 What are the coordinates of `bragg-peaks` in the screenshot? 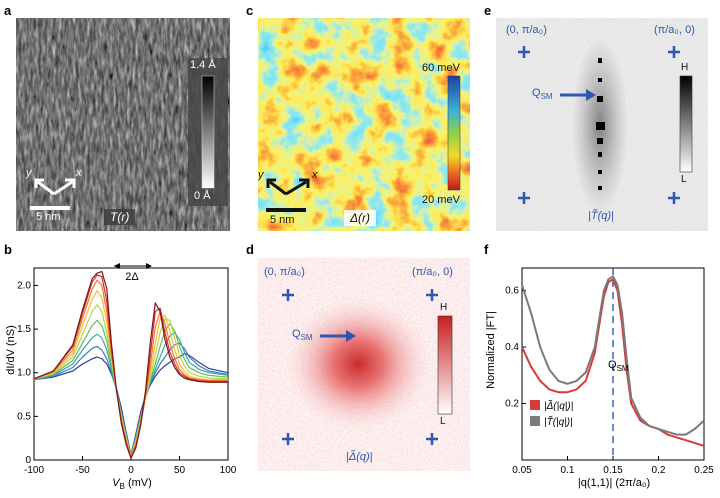 It's located at (600, 124).